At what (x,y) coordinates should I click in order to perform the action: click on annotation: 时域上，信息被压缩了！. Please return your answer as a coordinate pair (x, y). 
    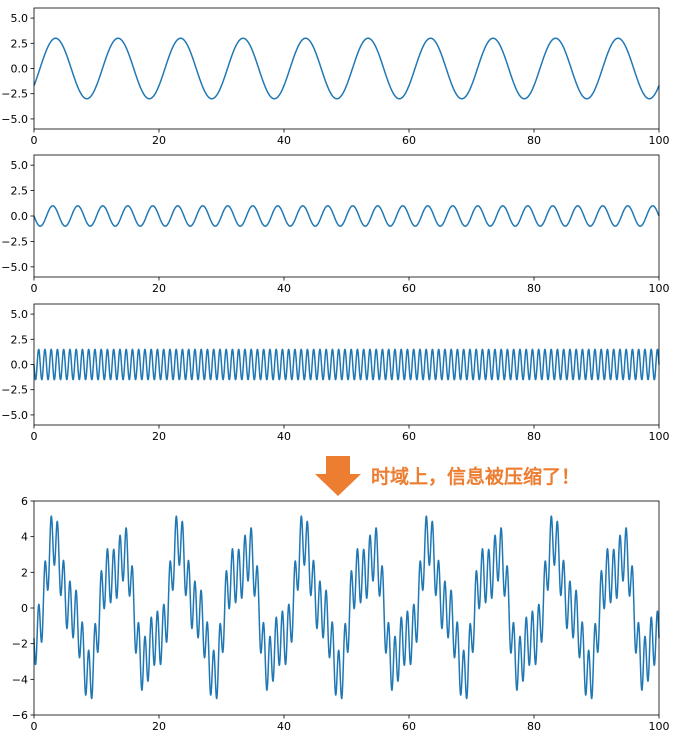
    Looking at the image, I should click on (447, 476).